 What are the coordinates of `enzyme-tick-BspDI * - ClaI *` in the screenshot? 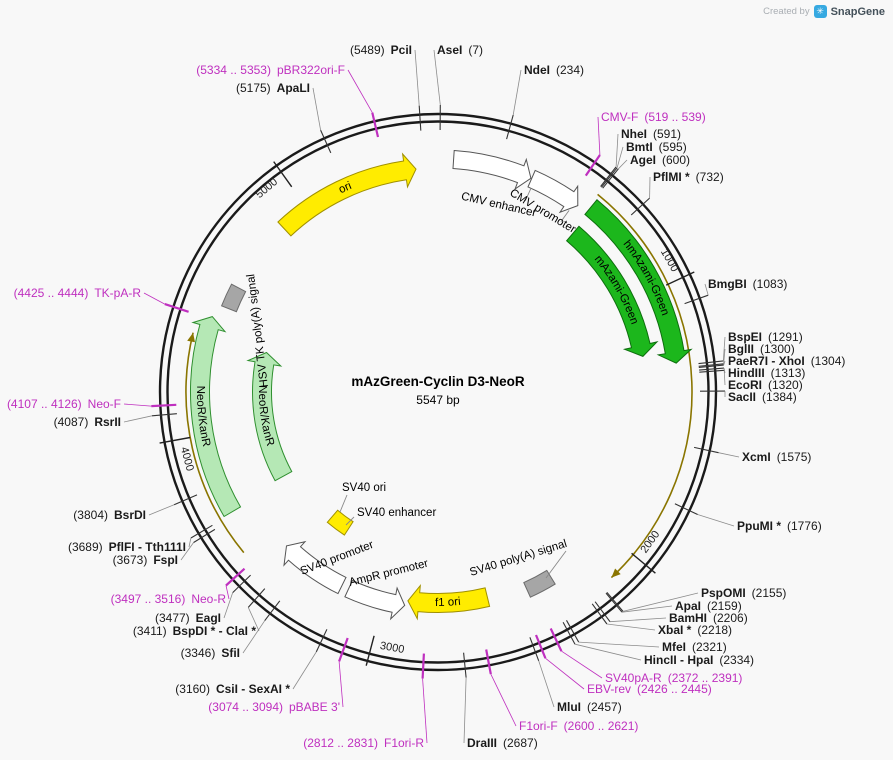 It's located at (256, 598).